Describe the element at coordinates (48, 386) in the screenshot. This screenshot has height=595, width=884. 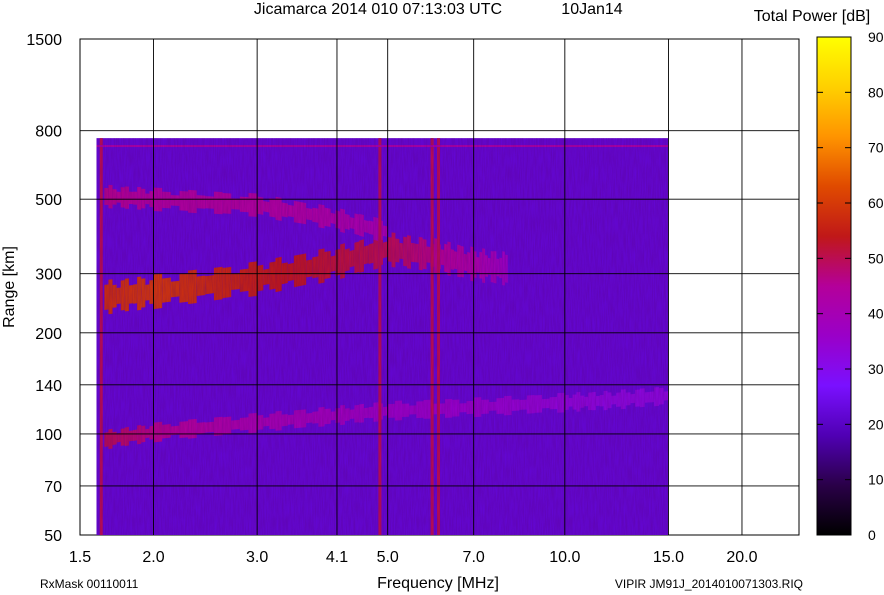
I see `y-tick-label: 140` at that location.